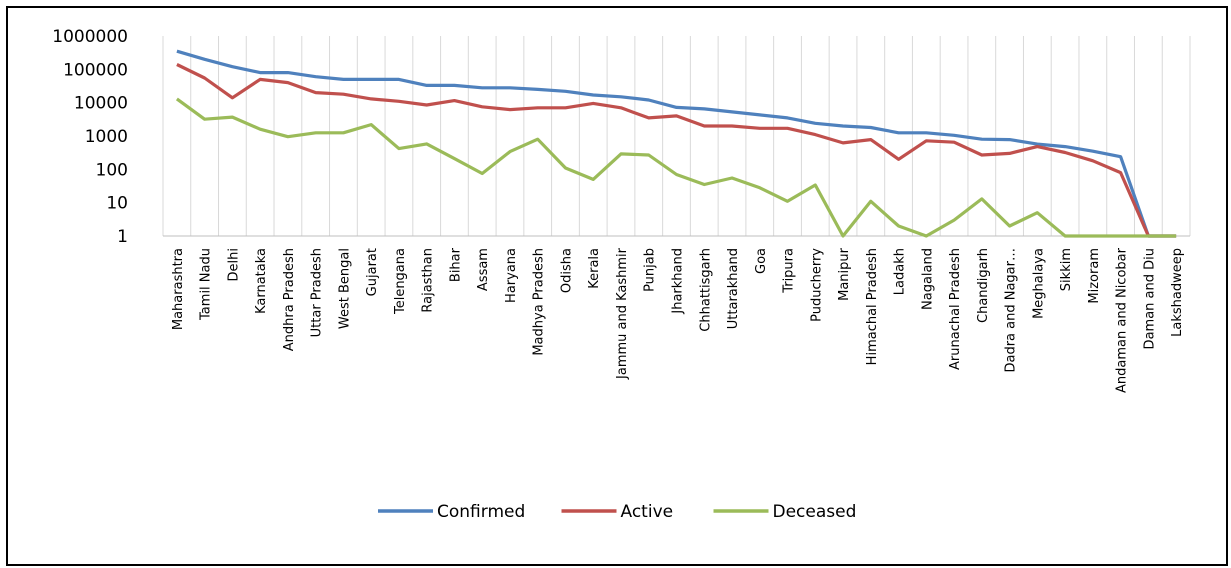  I want to click on x-tick-label: Karnataka, so click(261, 281).